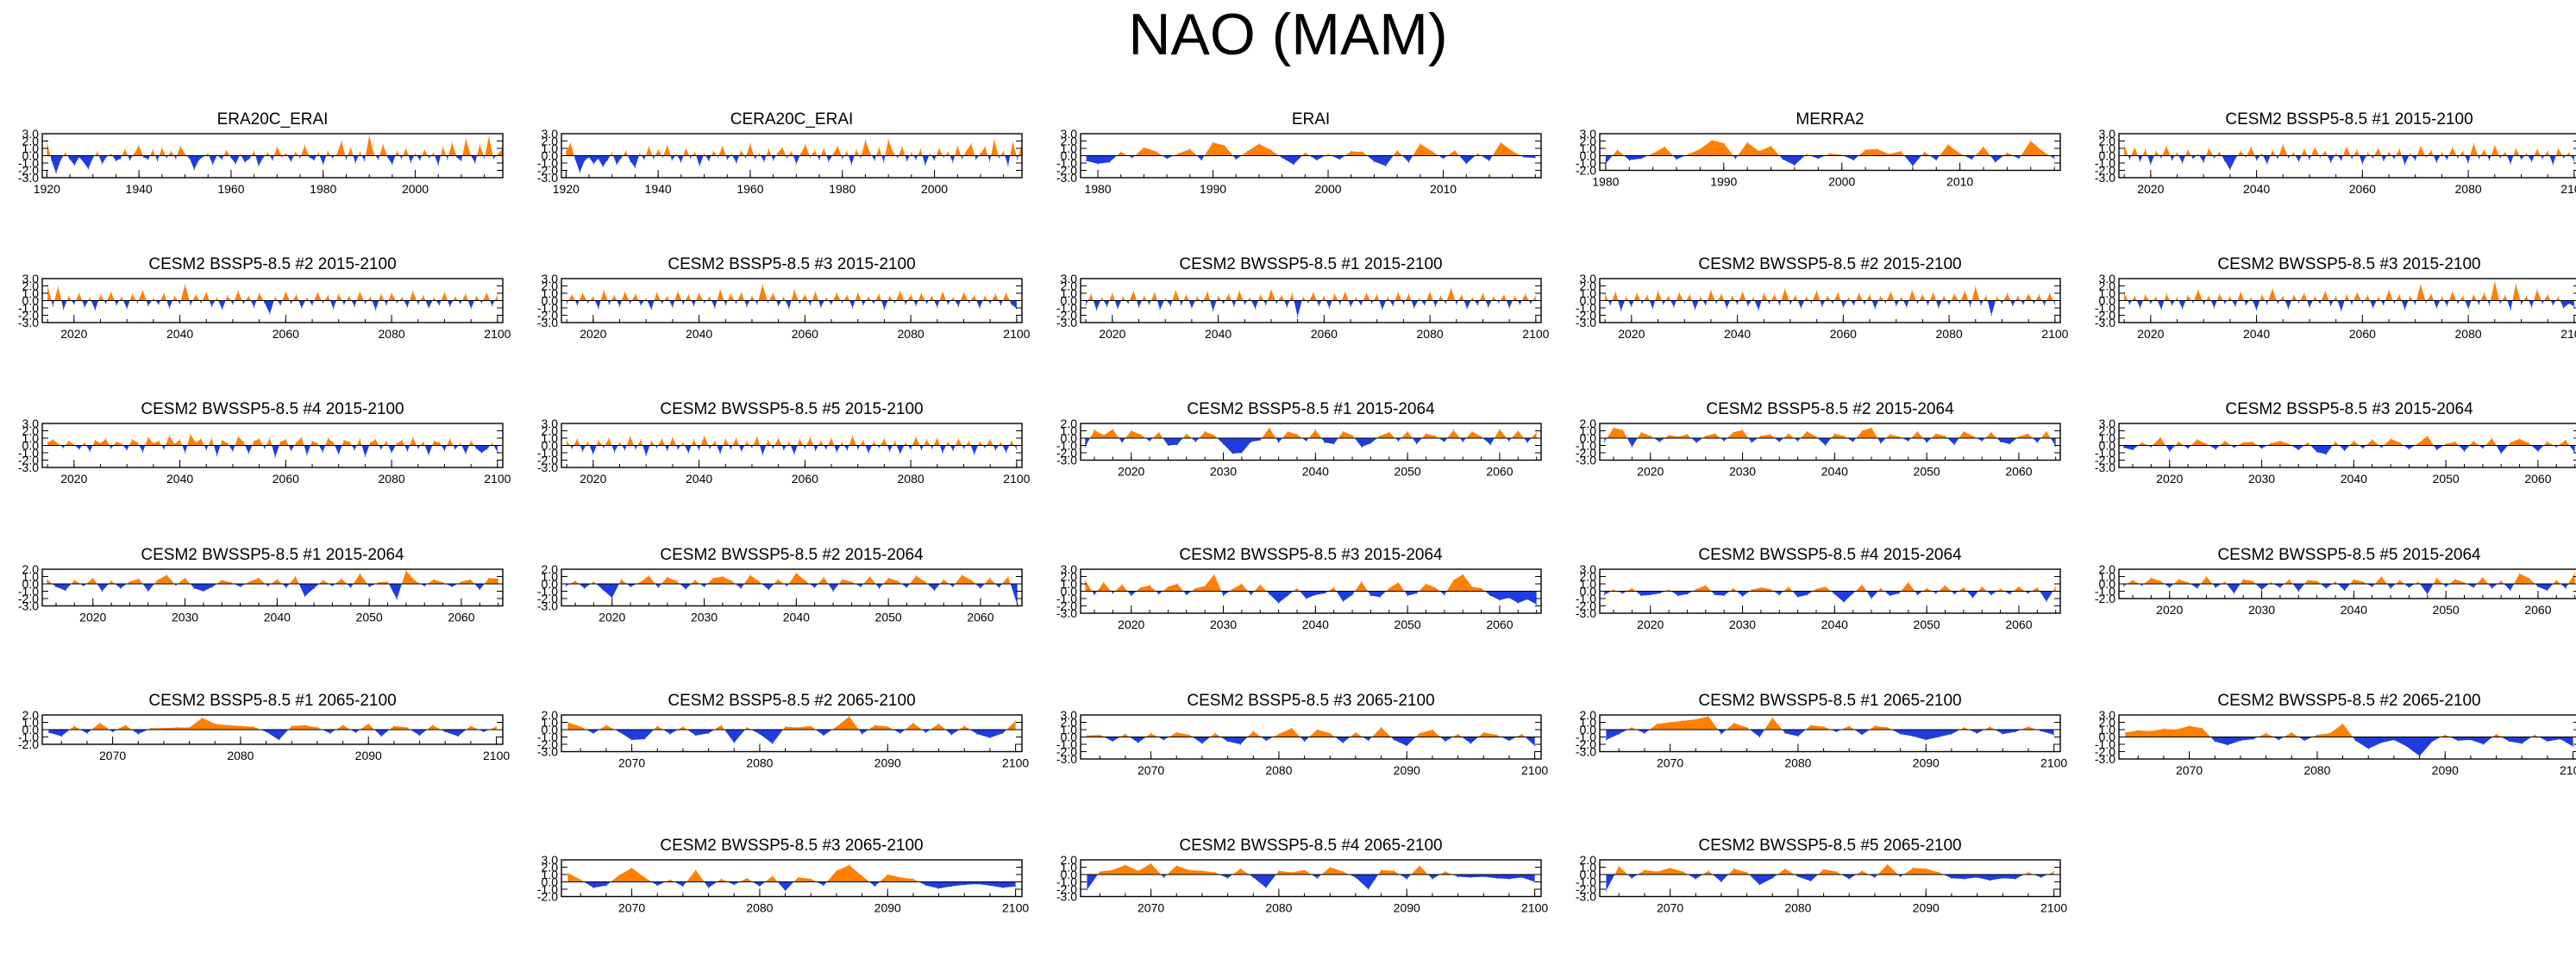  Describe the element at coordinates (1288, 34) in the screenshot. I see `figure-title: NAO (MAM)` at that location.